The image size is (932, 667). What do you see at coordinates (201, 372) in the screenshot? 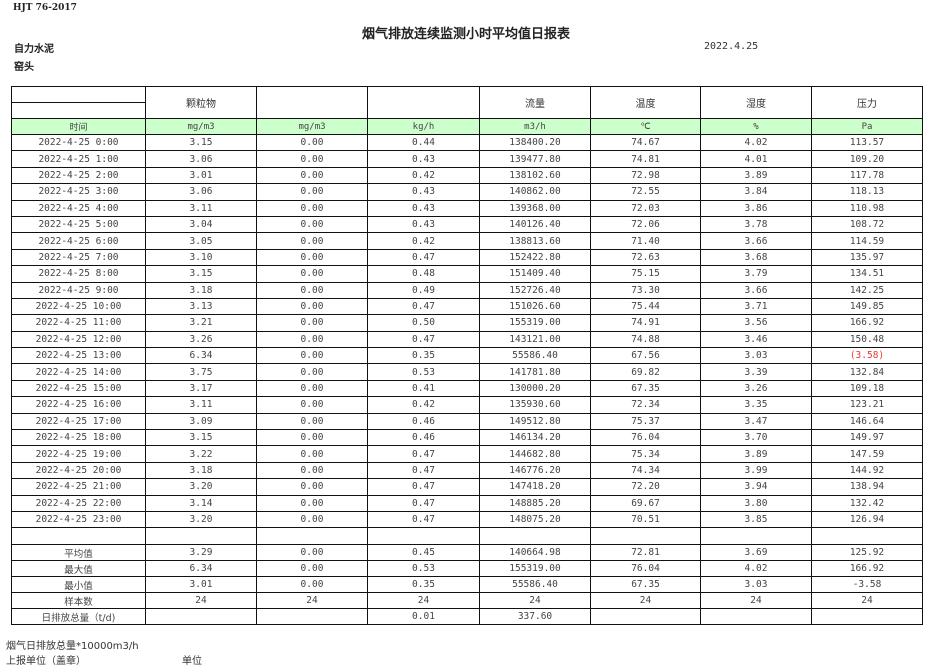
I see `value-cell: 3.75` at bounding box center [201, 372].